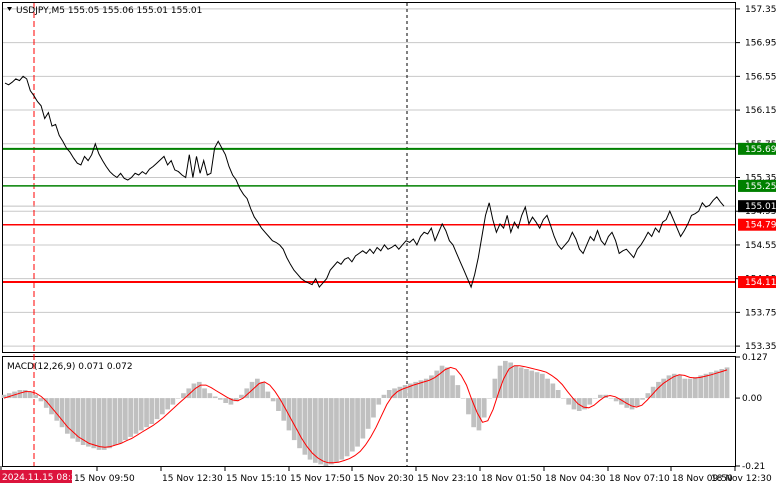 The image size is (781, 489). Describe the element at coordinates (761, 179) in the screenshot. I see `y-tick-label: 155.35` at that location.